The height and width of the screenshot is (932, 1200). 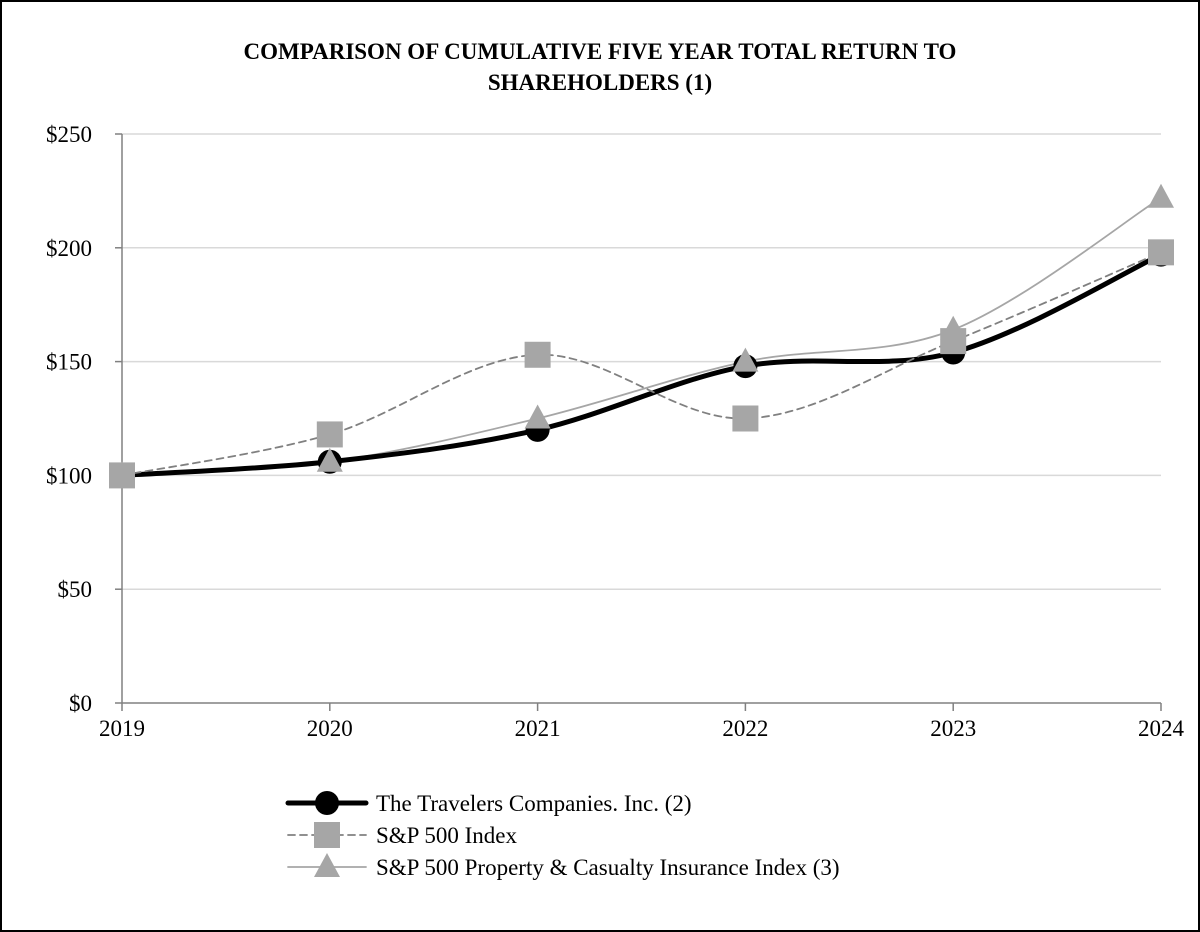 I want to click on legend-label: The Travelers Companies. Inc. (2), so click(x=534, y=803).